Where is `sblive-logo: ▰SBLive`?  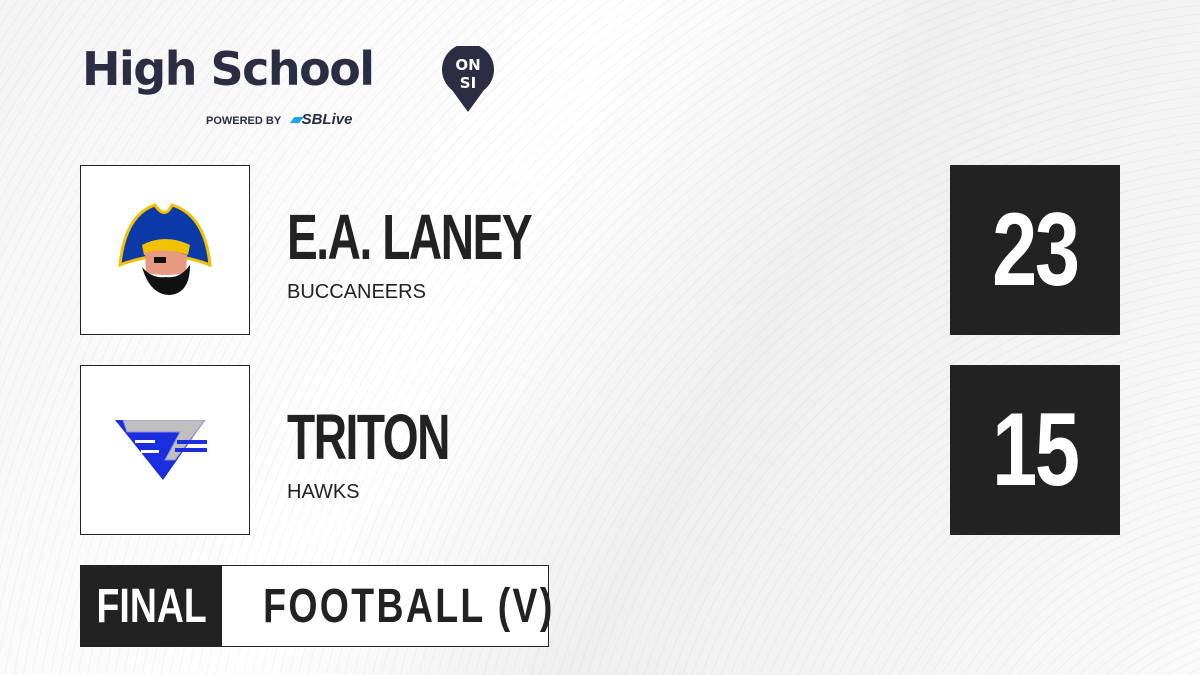
sblive-logo: ▰SBLive is located at coordinates (321, 119).